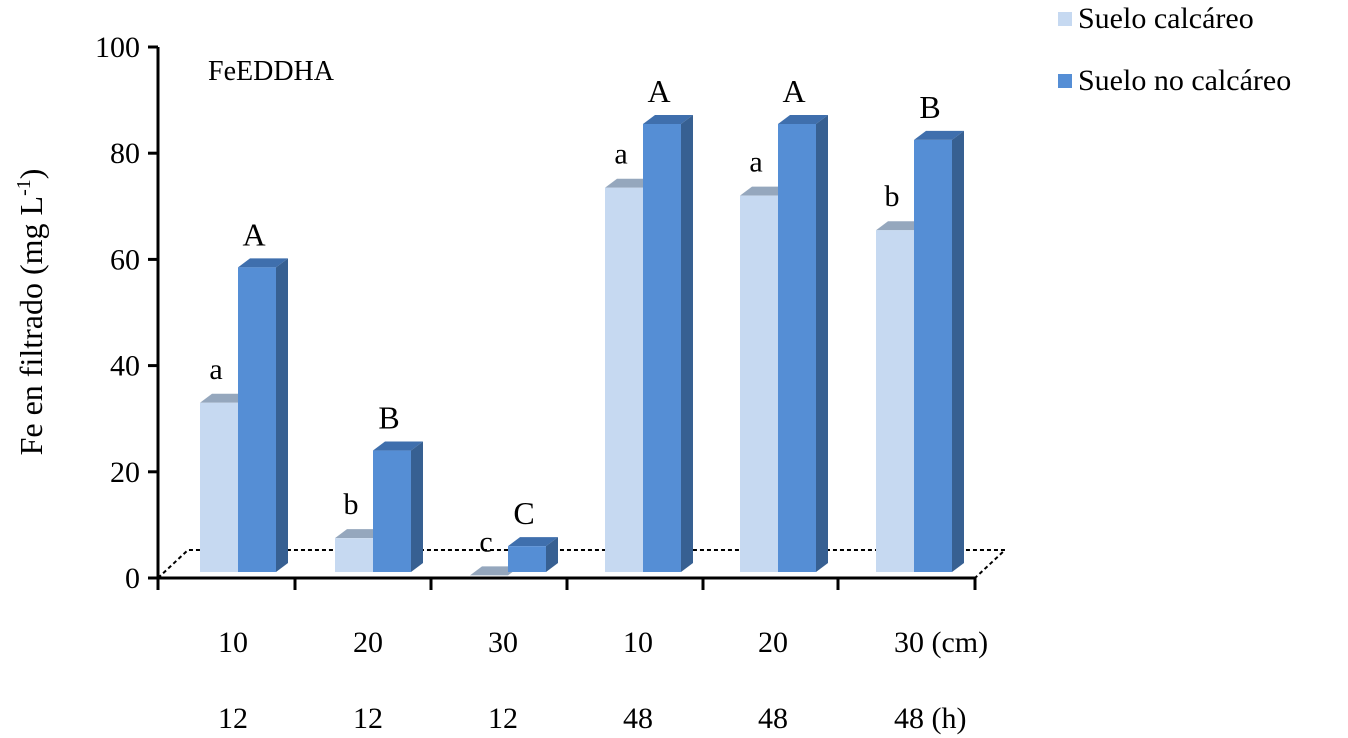 The image size is (1348, 738). Describe the element at coordinates (125, 472) in the screenshot. I see `y-tick-label: 20` at that location.